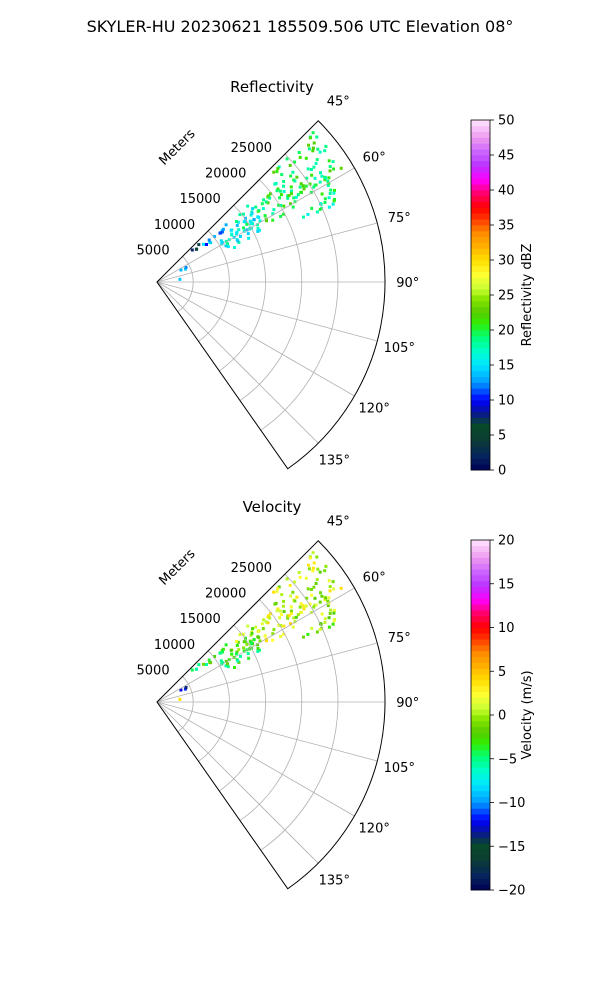 Image resolution: width=600 pixels, height=1000 pixels. Describe the element at coordinates (338, 522) in the screenshot. I see `azimuth-tick-label: 45°` at that location.